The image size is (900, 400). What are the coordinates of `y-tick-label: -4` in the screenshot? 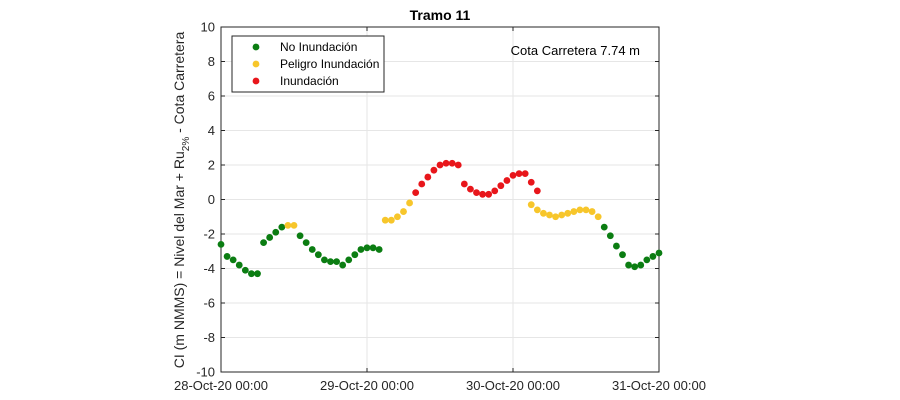 It's located at (209, 268).